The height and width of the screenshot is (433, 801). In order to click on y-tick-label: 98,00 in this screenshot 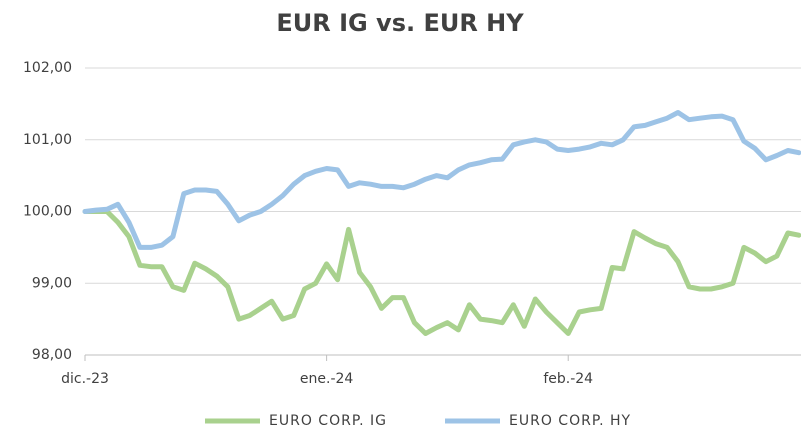, I will do `click(52, 355)`.